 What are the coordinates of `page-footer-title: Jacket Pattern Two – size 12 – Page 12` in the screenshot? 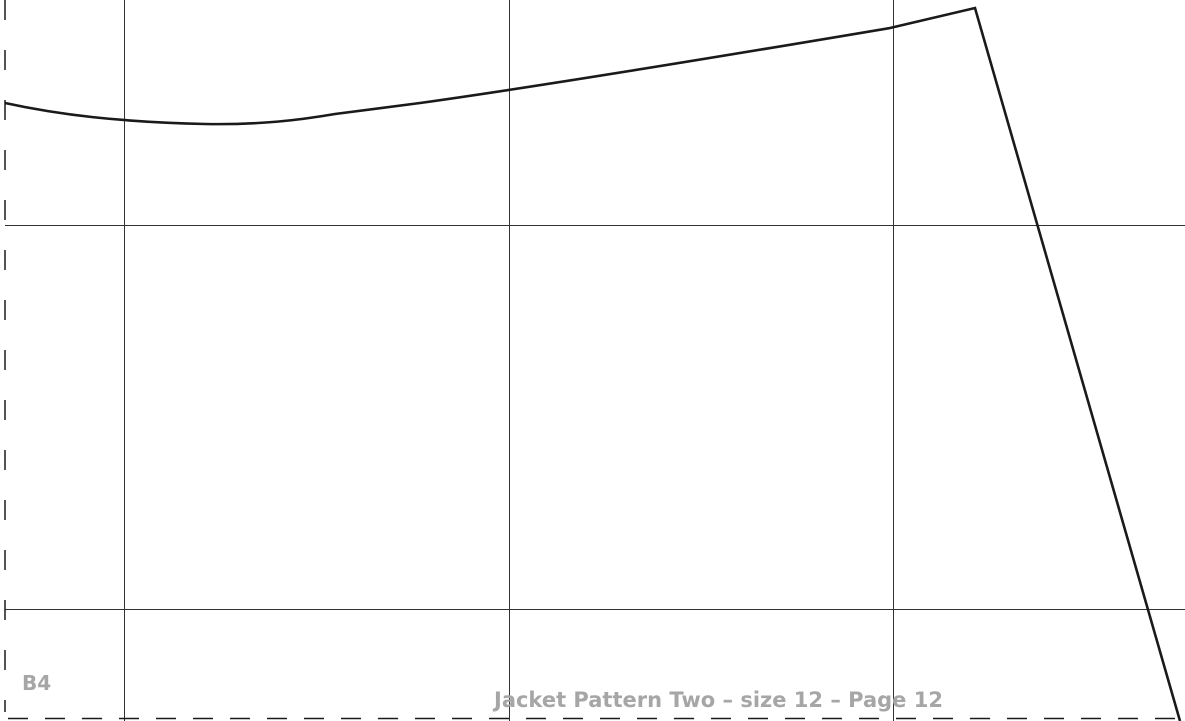 It's located at (718, 700).